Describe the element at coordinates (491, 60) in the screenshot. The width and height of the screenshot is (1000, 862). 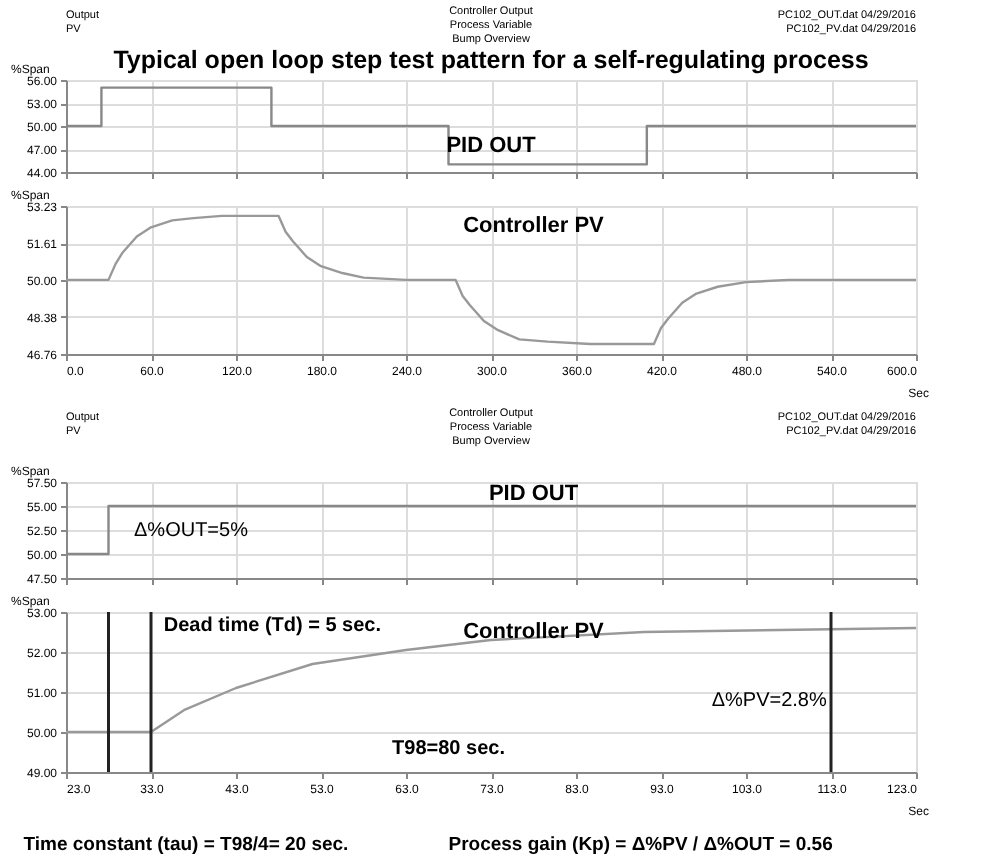
I see `chart-title: Typical open loop step test pattern for a self-regulating process` at that location.